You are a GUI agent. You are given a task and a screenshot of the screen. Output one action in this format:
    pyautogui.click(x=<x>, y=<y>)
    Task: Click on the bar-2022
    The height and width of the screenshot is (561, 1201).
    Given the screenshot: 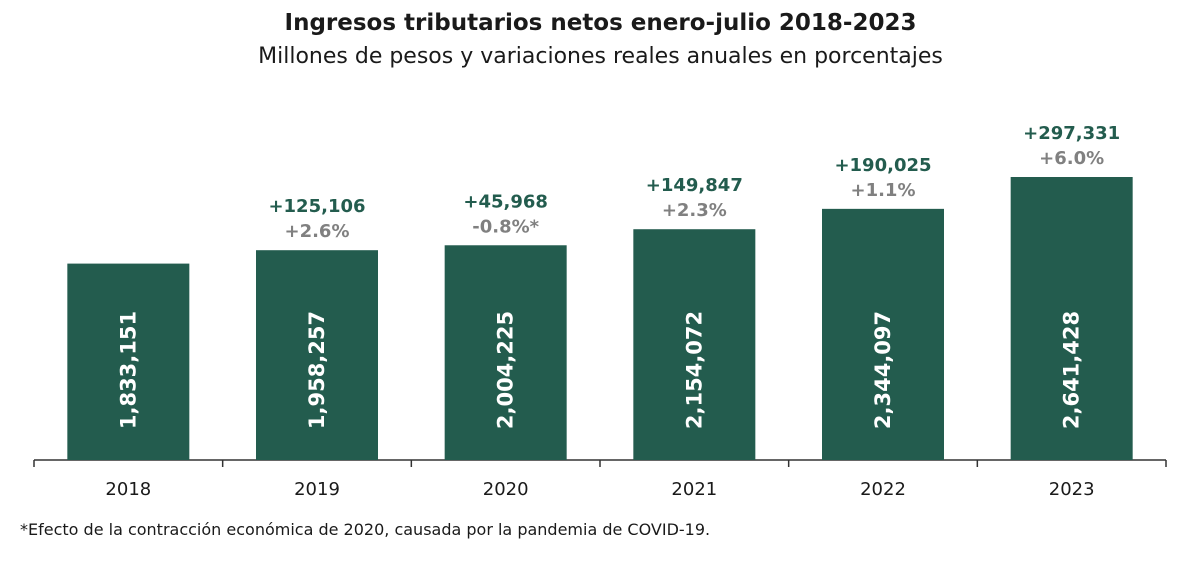 What is the action you would take?
    pyautogui.click(x=883, y=334)
    